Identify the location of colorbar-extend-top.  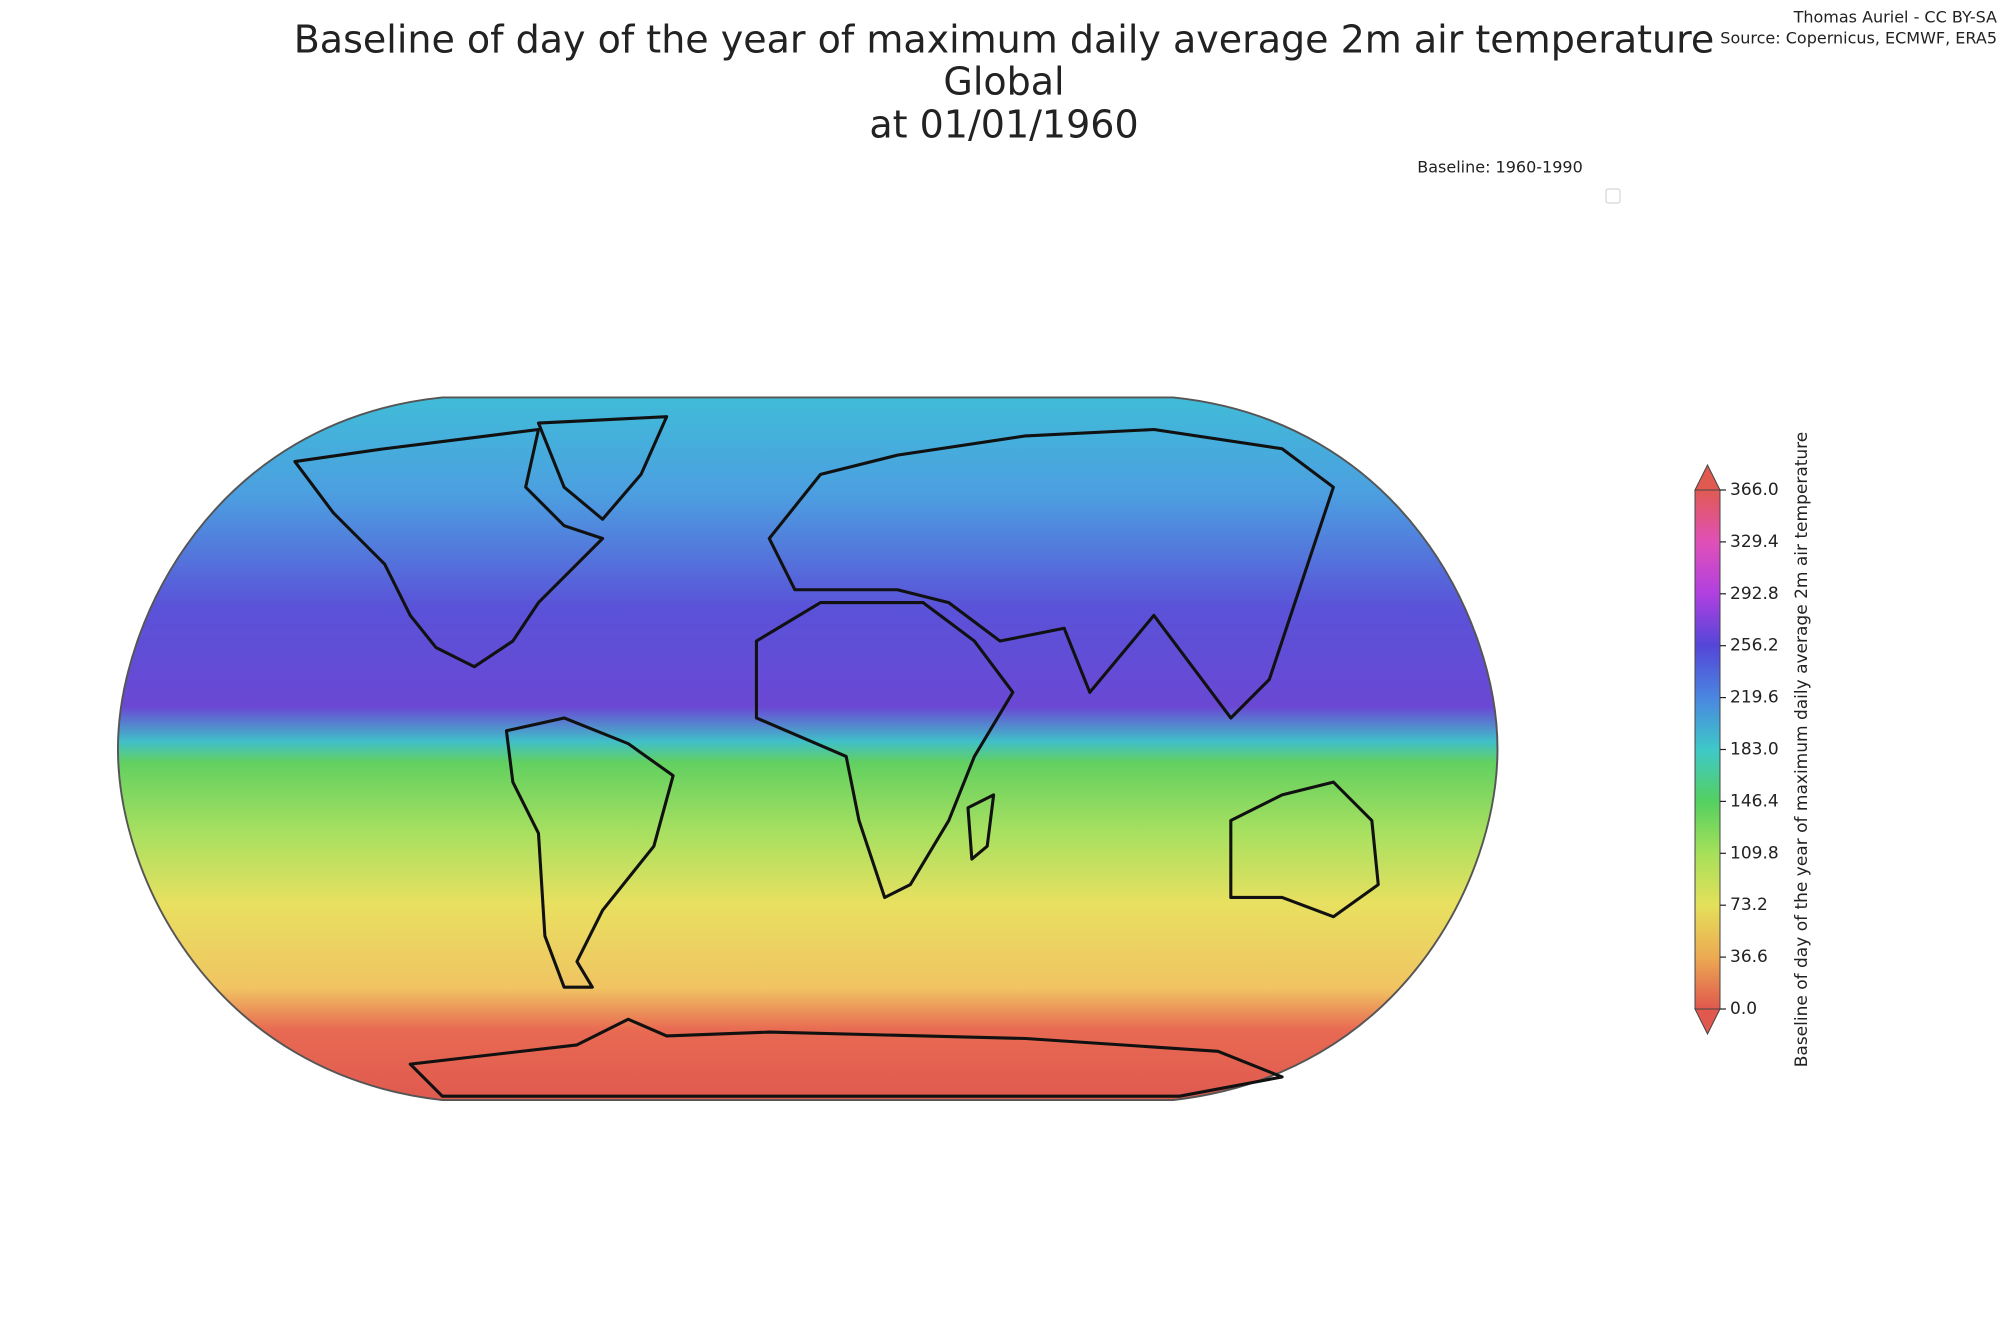
(1707, 477).